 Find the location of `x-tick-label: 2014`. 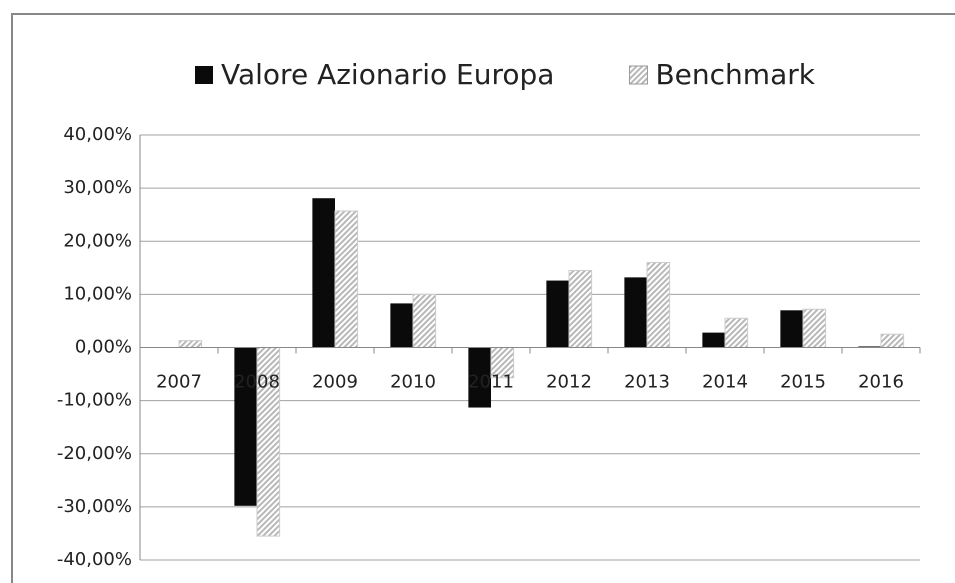

x-tick-label: 2014 is located at coordinates (725, 382).